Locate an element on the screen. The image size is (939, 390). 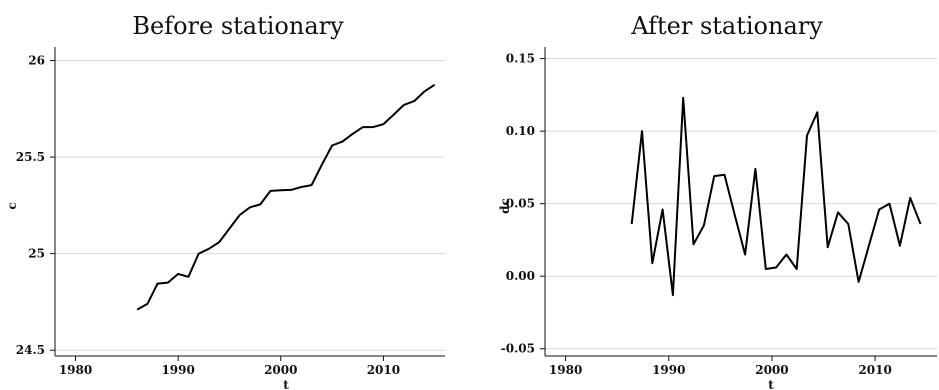
y-tick-label: 25 is located at coordinates (36, 254).